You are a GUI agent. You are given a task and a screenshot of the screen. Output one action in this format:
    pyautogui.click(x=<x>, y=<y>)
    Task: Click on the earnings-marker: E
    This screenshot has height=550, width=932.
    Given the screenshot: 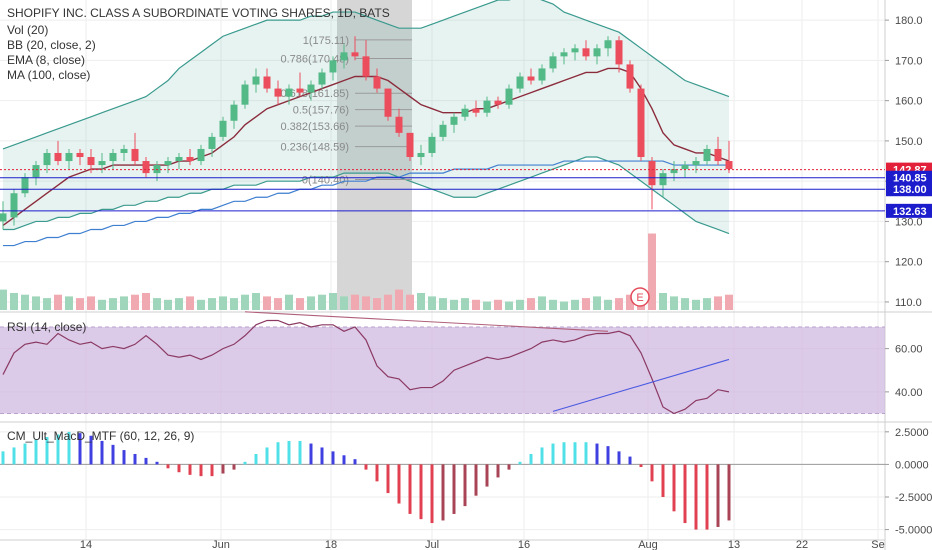 What is the action you would take?
    pyautogui.click(x=640, y=297)
    